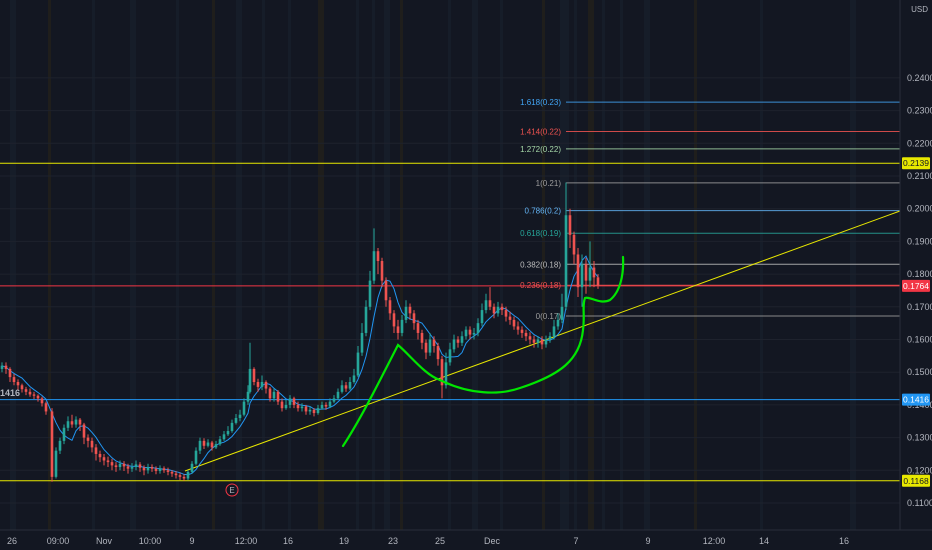  What do you see at coordinates (540, 102) in the screenshot?
I see `fib-level-label: 1.618(0.23)` at bounding box center [540, 102].